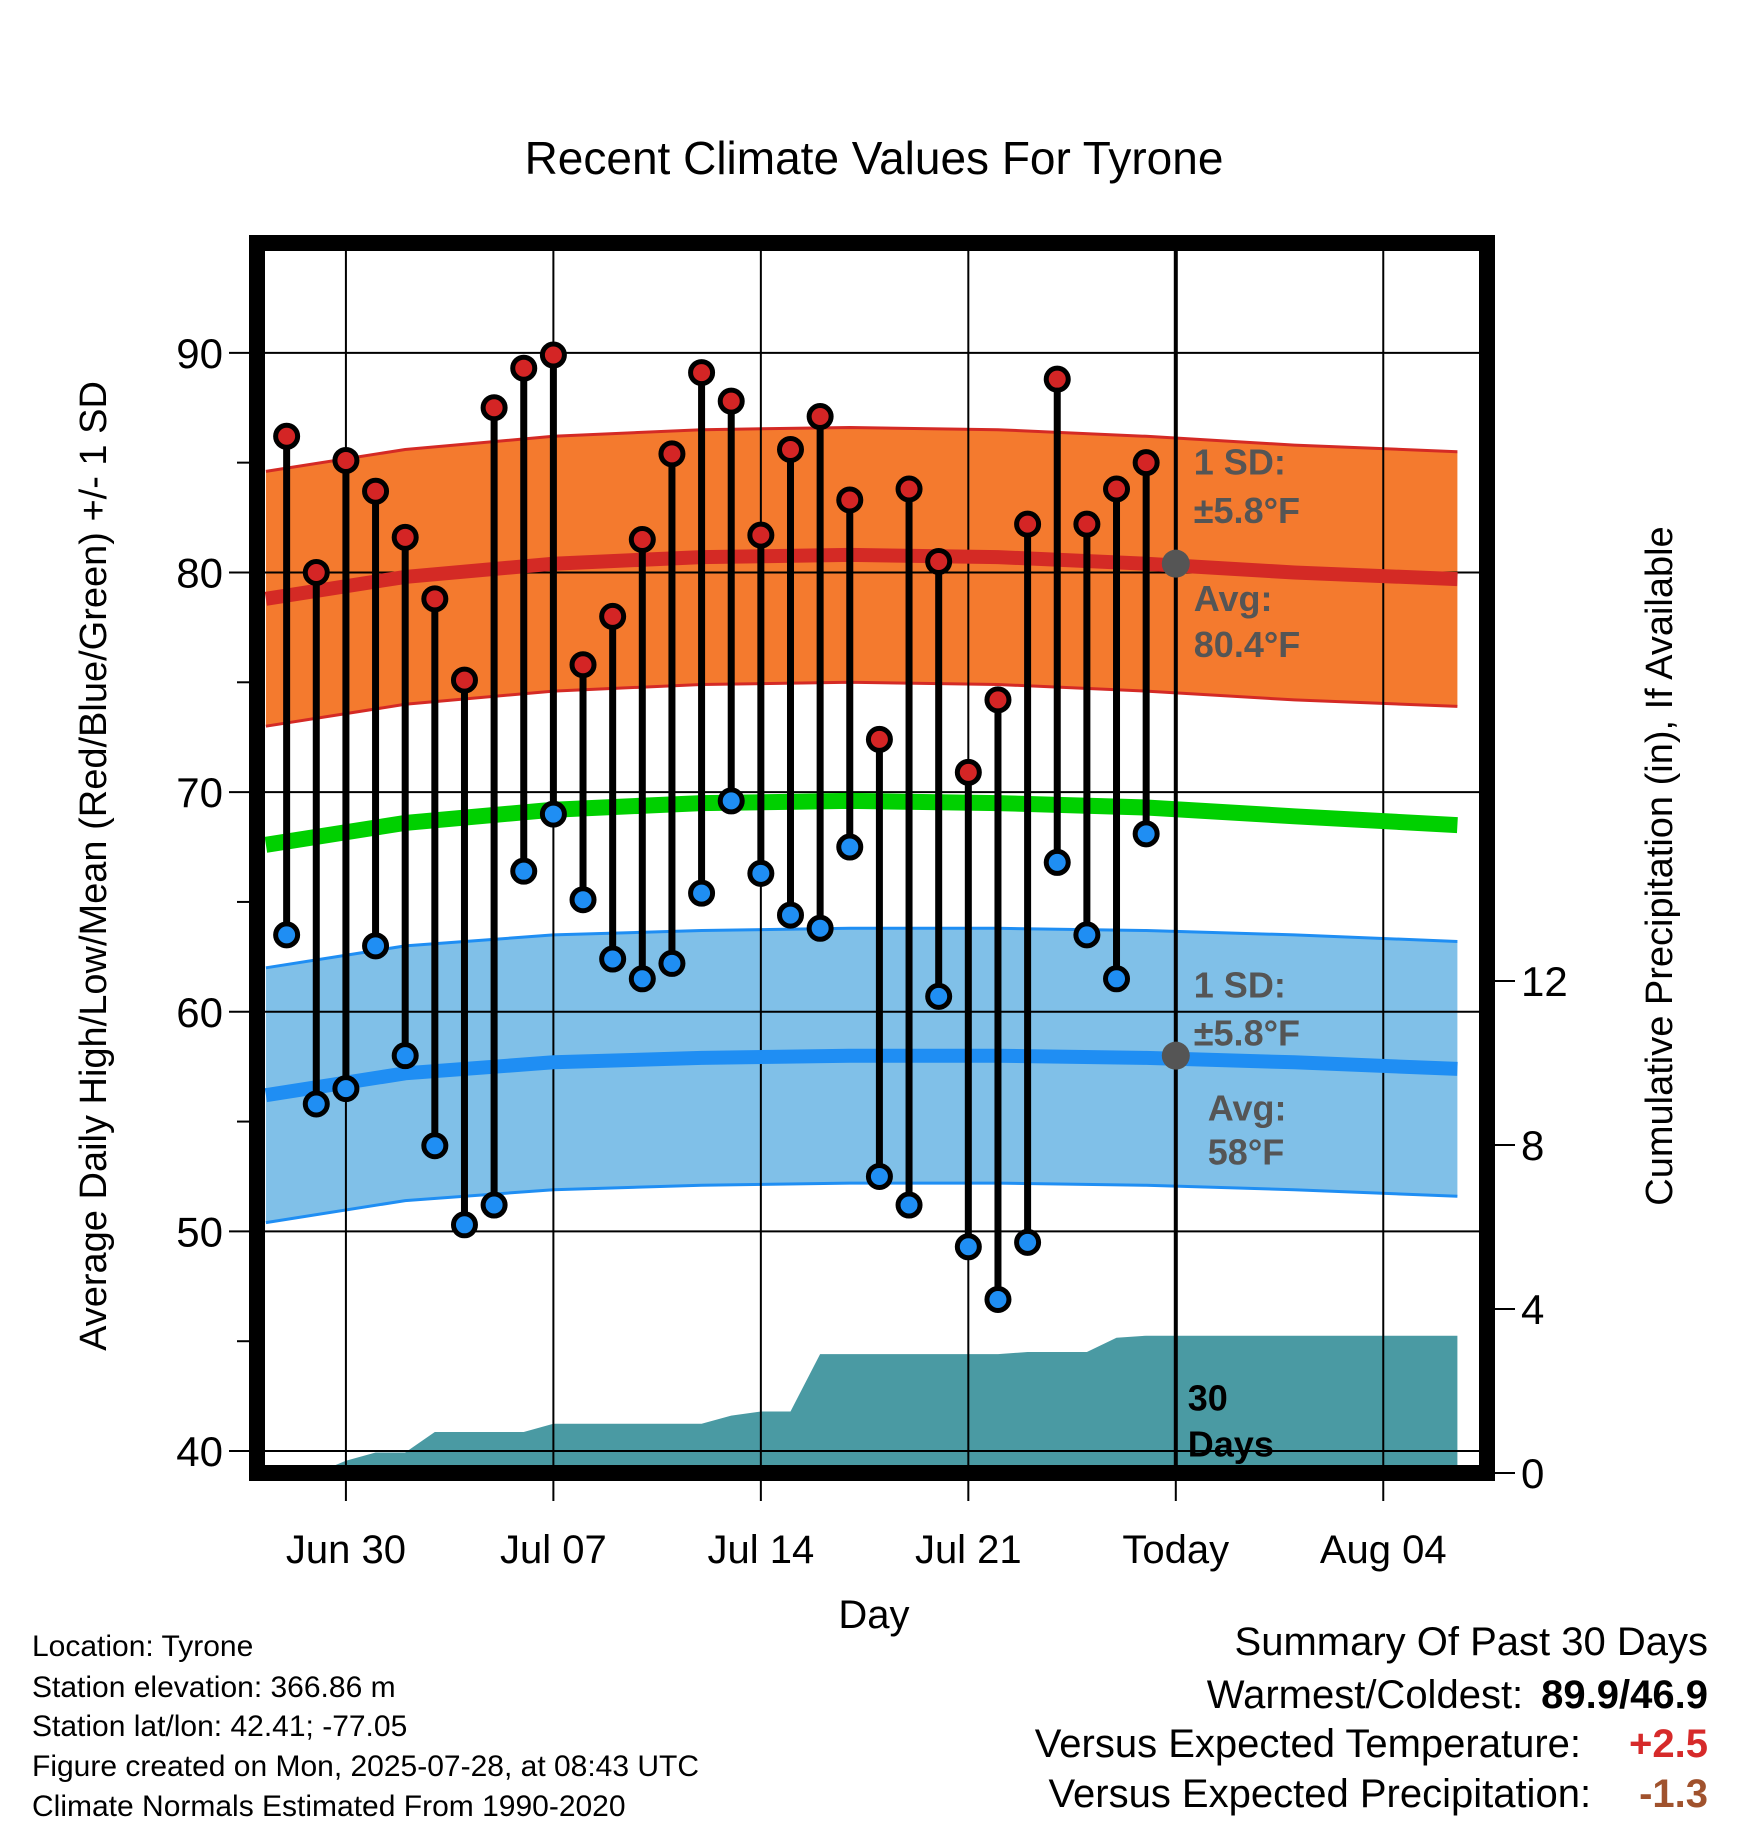 The image size is (1748, 1828). I want to click on y-tick-label: 40, so click(199, 1451).